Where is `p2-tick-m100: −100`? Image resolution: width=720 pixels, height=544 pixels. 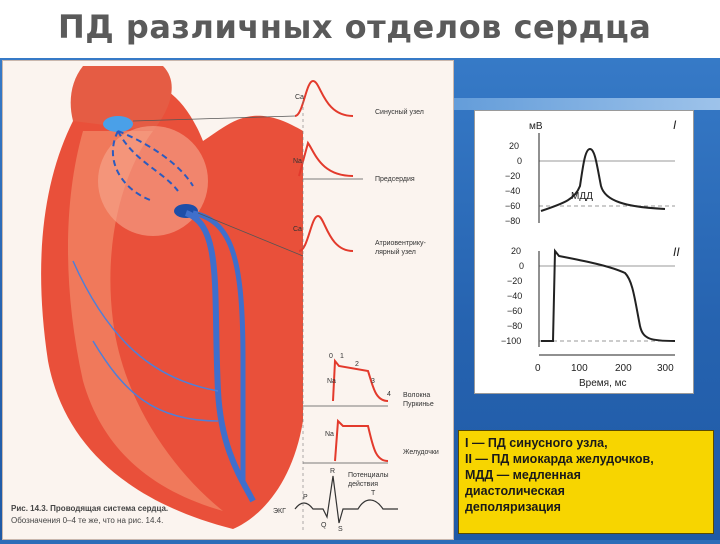
p2-tick-m100: −100 is located at coordinates (511, 341).